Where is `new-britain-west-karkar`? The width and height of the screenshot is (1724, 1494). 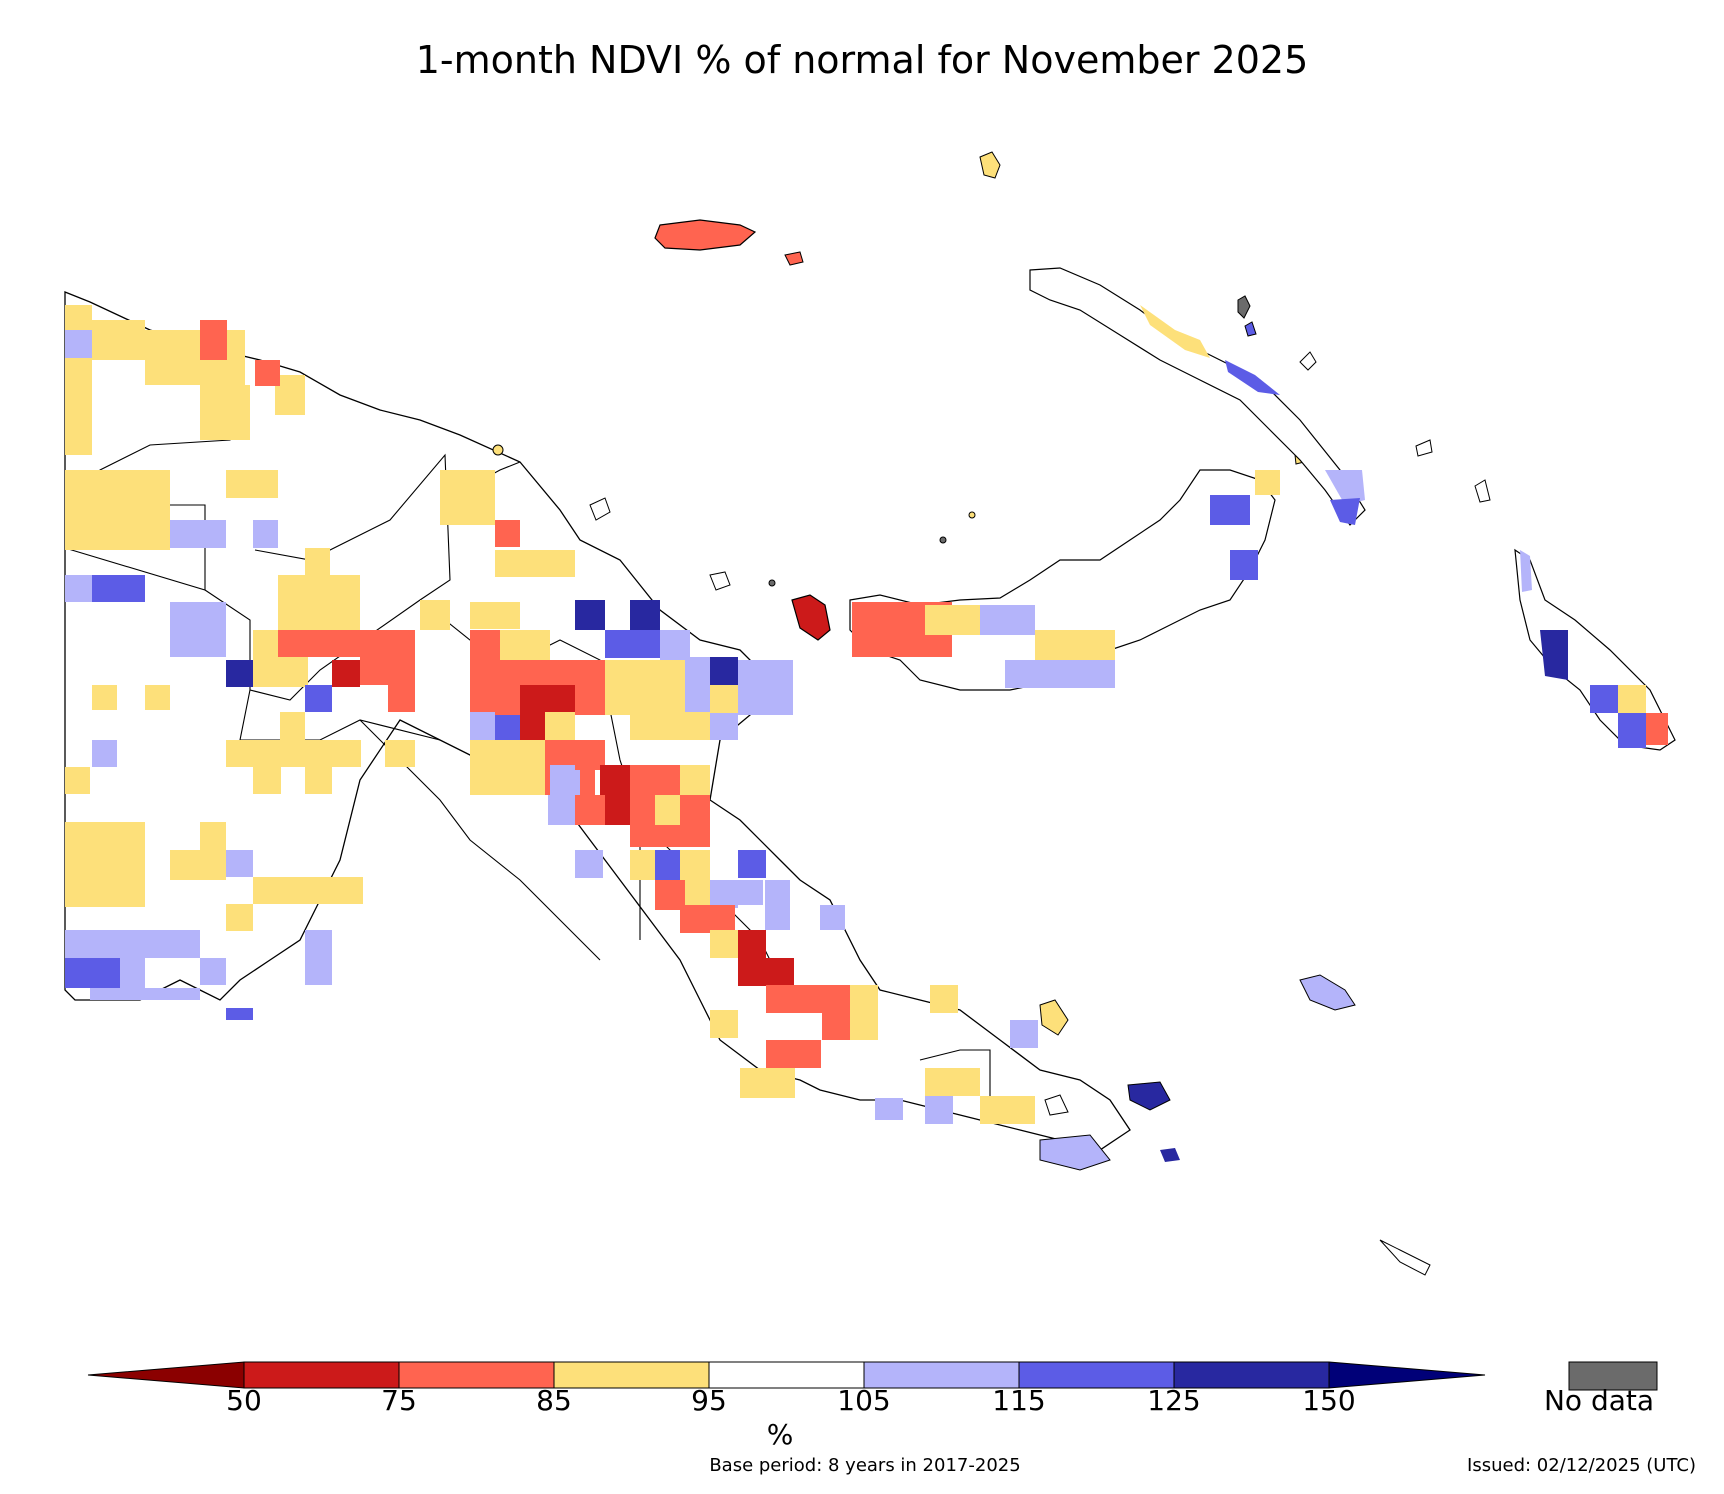
new-britain-west-karkar is located at coordinates (811, 617).